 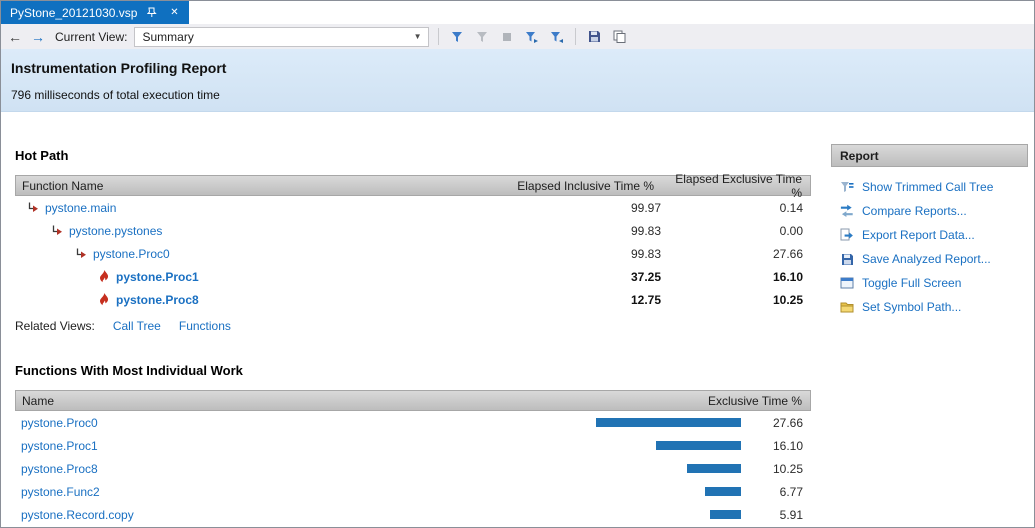 What do you see at coordinates (517, 12) in the screenshot?
I see `document-tab-strip: PyStone_20121030.vsp ✕` at bounding box center [517, 12].